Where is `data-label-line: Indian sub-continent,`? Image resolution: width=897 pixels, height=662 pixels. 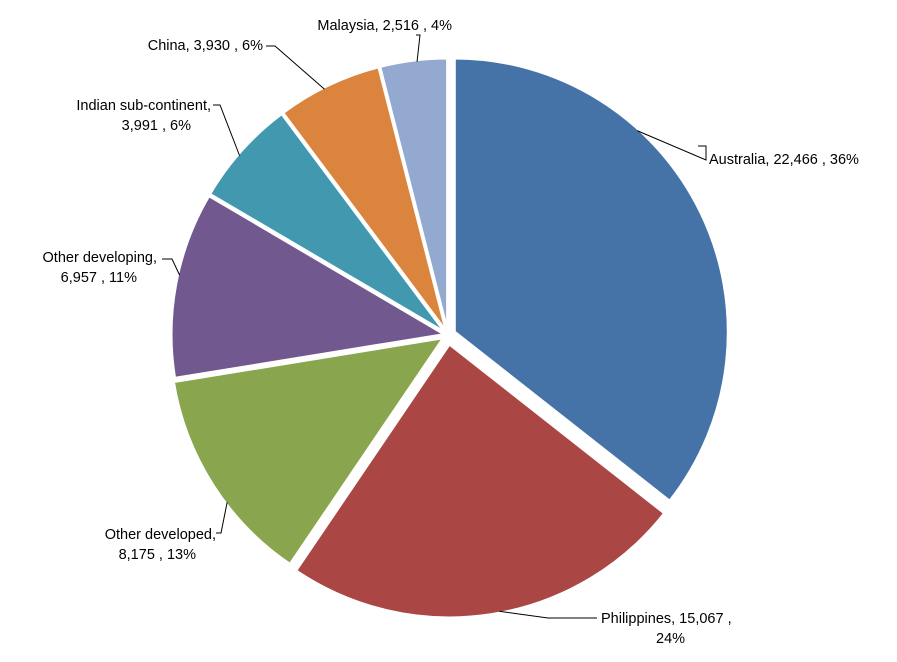 data-label-line: Indian sub-continent, is located at coordinates (143, 106).